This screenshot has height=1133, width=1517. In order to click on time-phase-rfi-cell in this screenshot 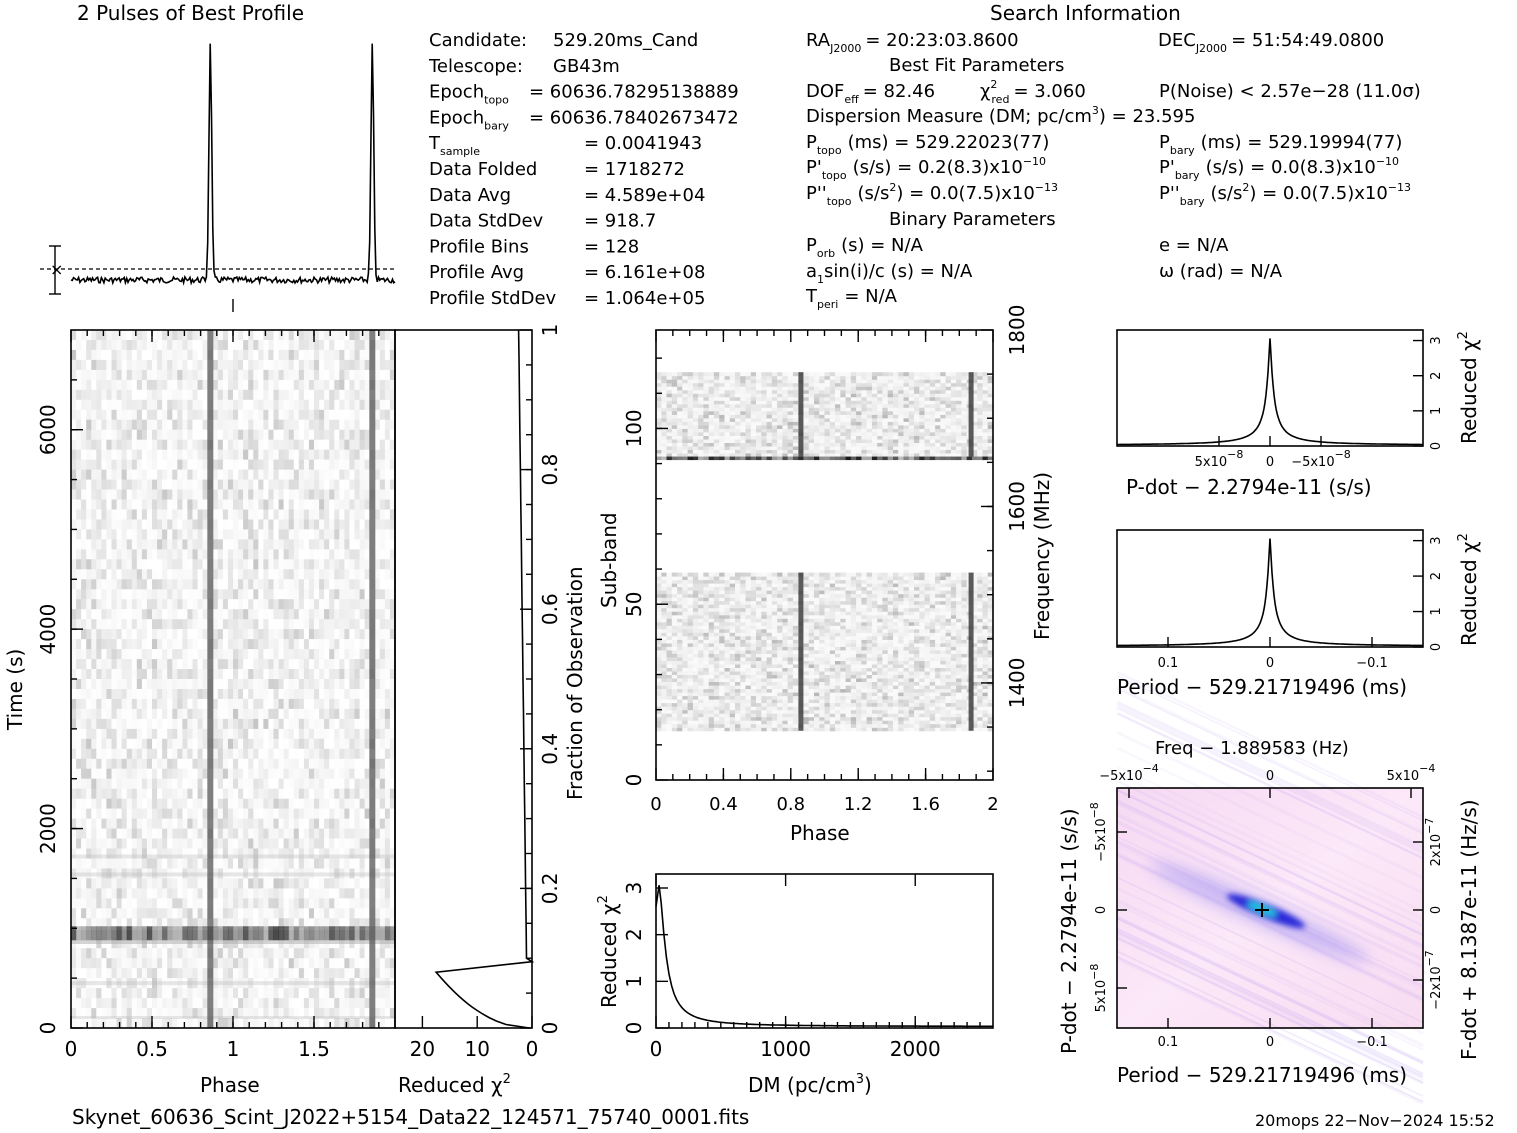, I will do `click(332, 933)`.